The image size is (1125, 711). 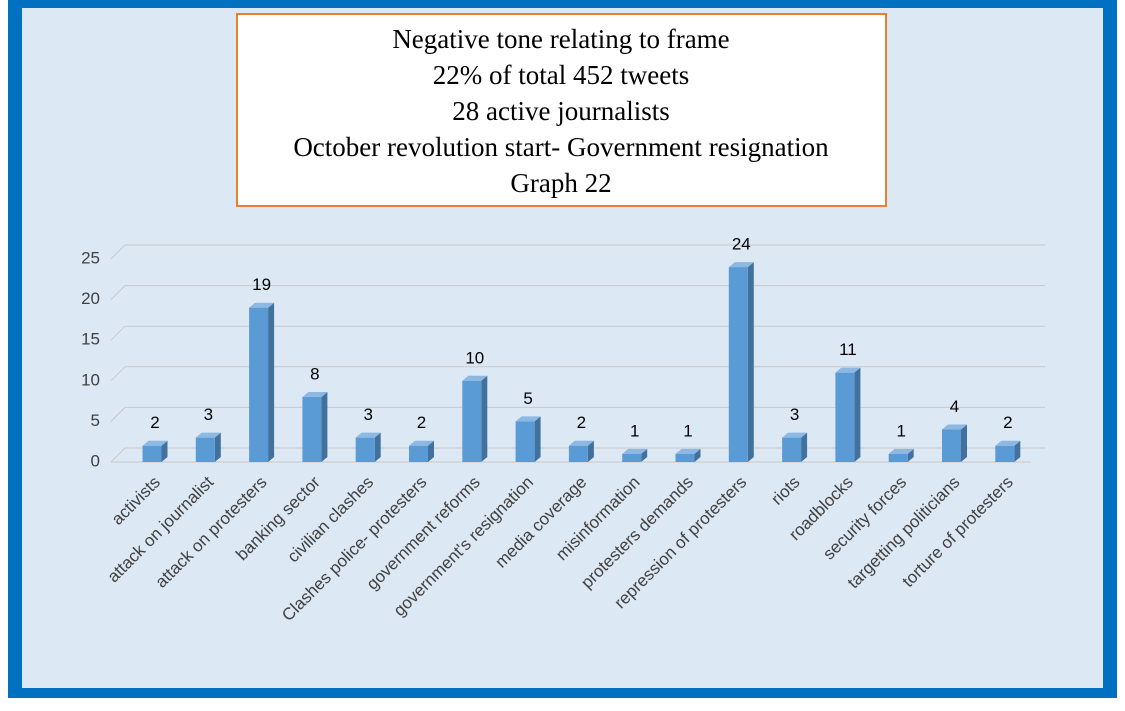 What do you see at coordinates (95, 460) in the screenshot?
I see `y-tick-label: 0` at bounding box center [95, 460].